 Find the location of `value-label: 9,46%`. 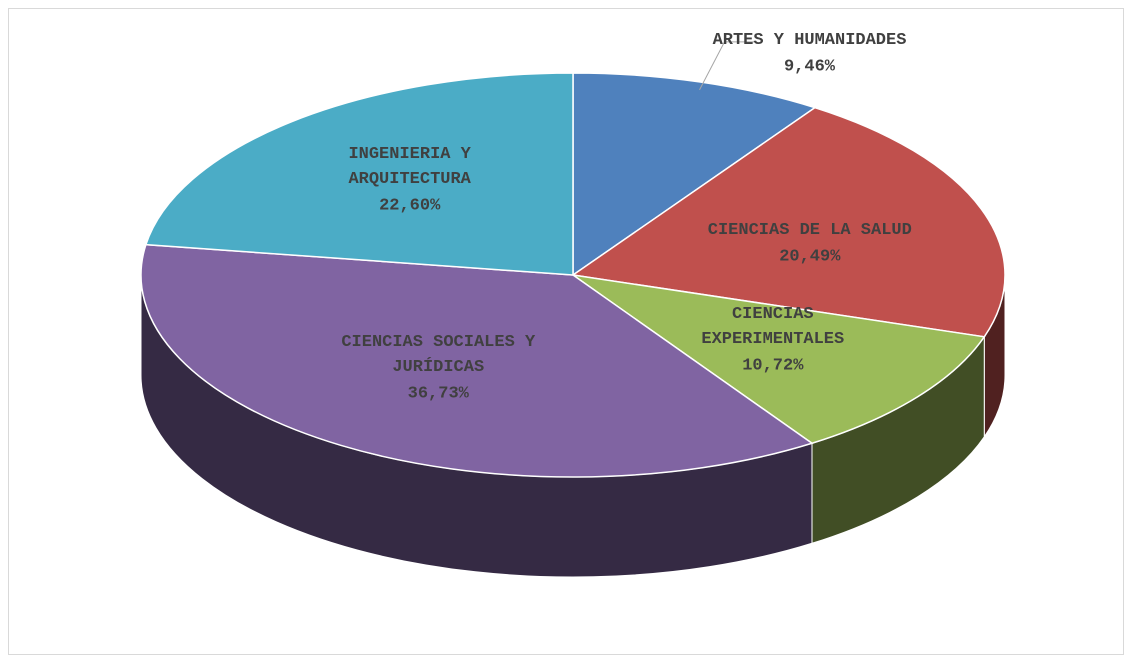

value-label: 9,46% is located at coordinates (809, 67).